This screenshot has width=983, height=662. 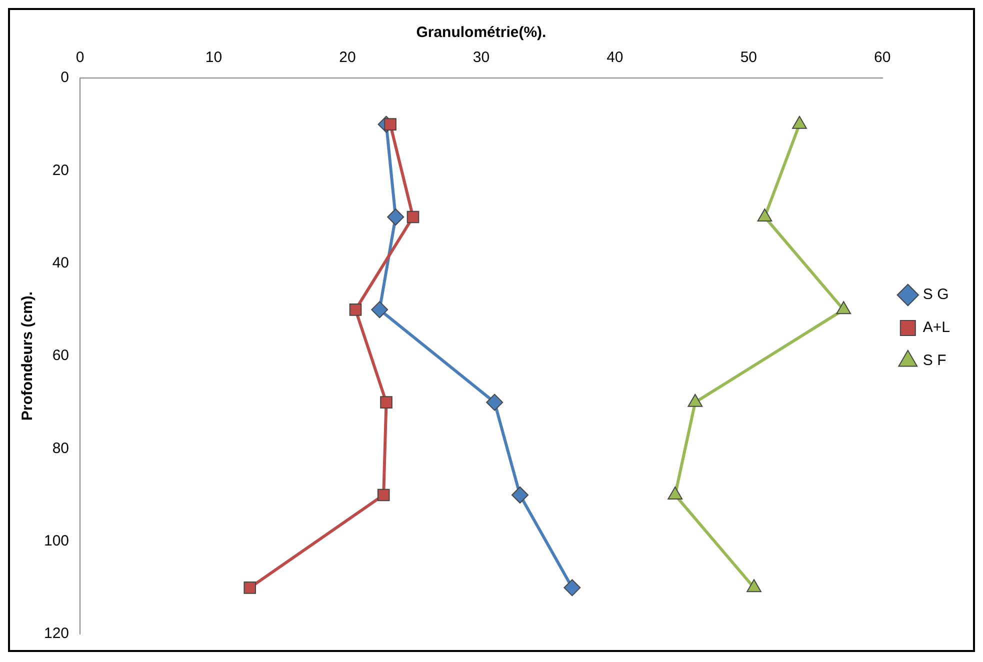 I want to click on x-tick-label: 30, so click(x=481, y=57).